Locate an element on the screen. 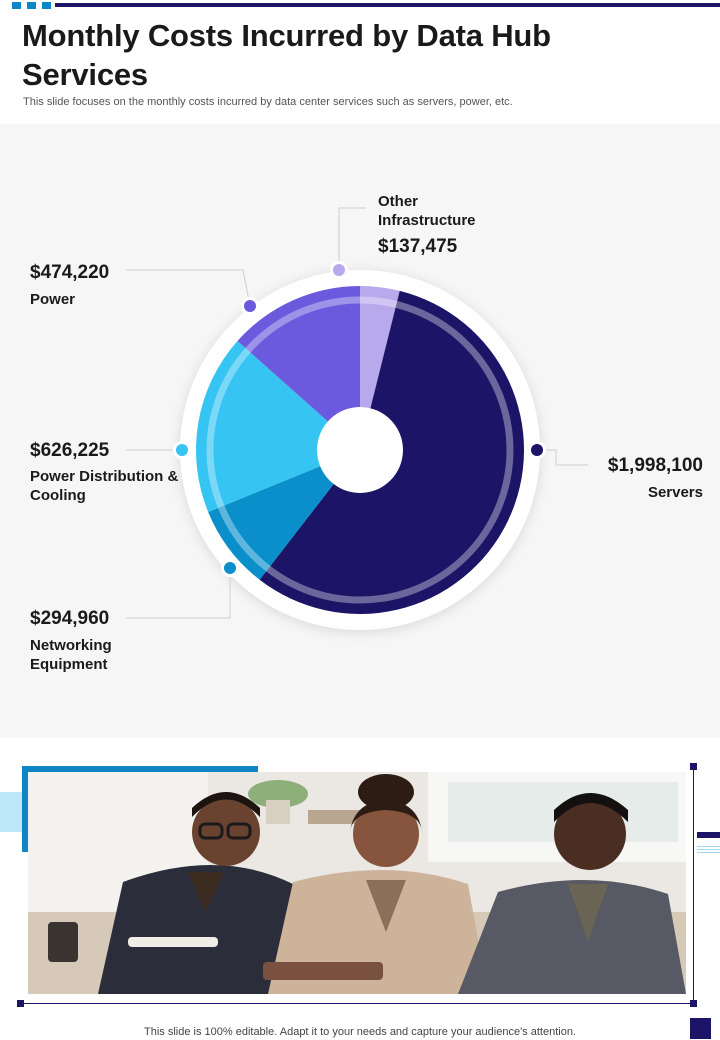 The height and width of the screenshot is (1040, 720). marker-dot-networking-core is located at coordinates (230, 568).